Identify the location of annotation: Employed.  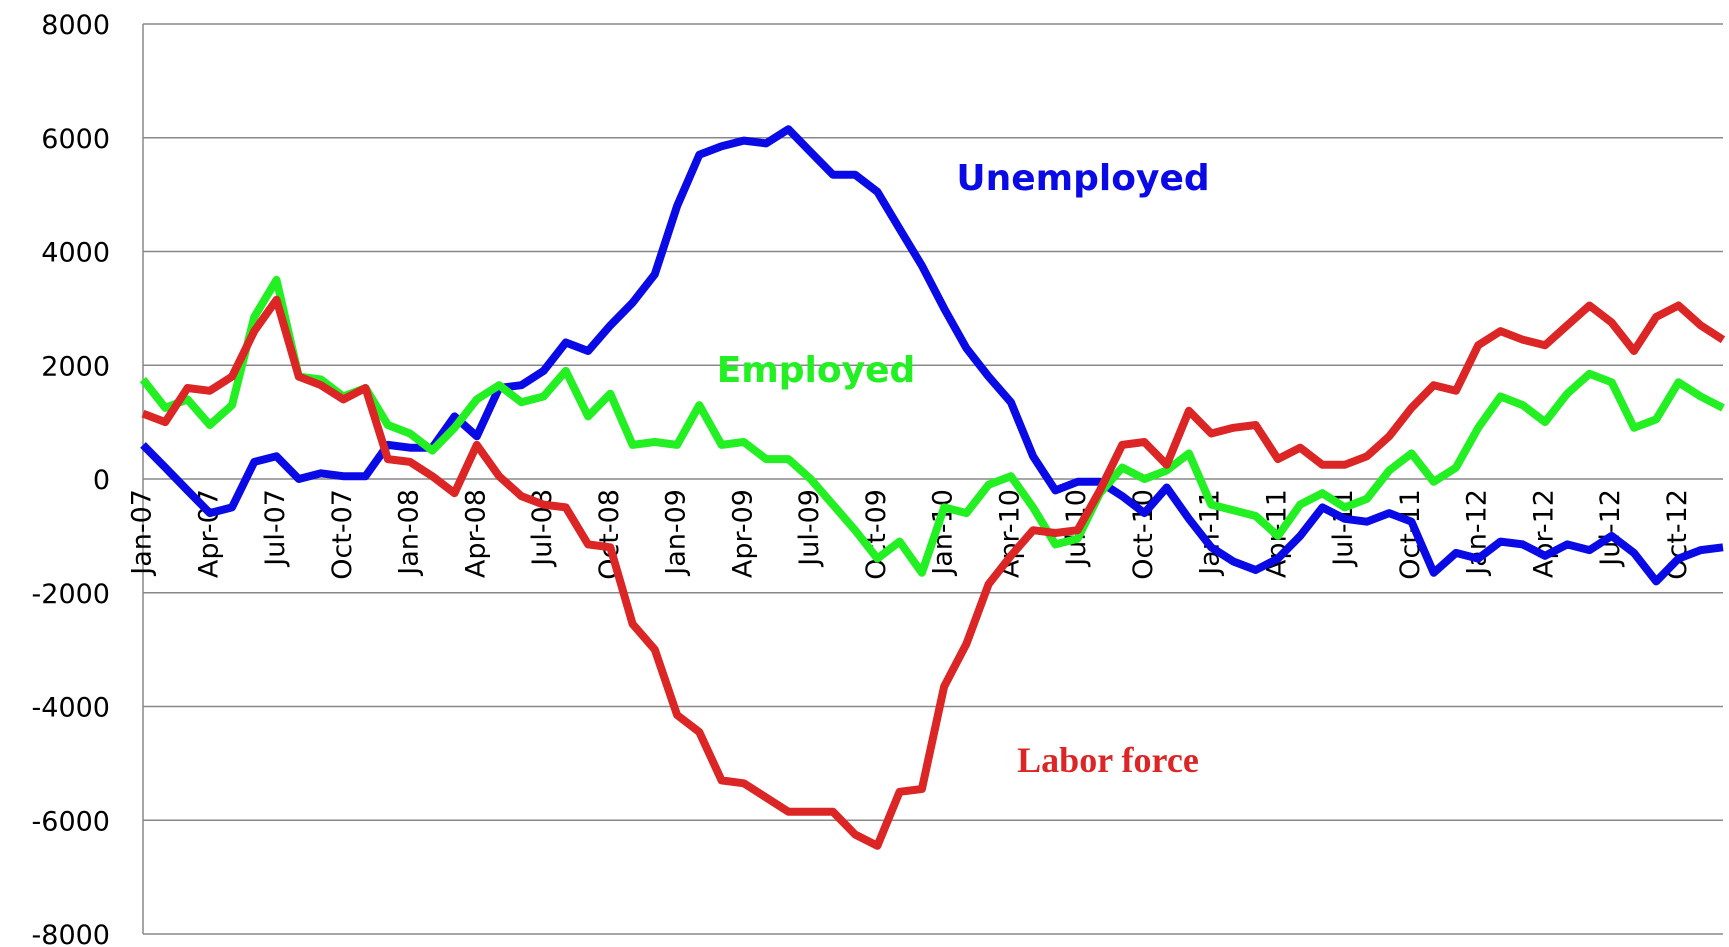
(816, 370).